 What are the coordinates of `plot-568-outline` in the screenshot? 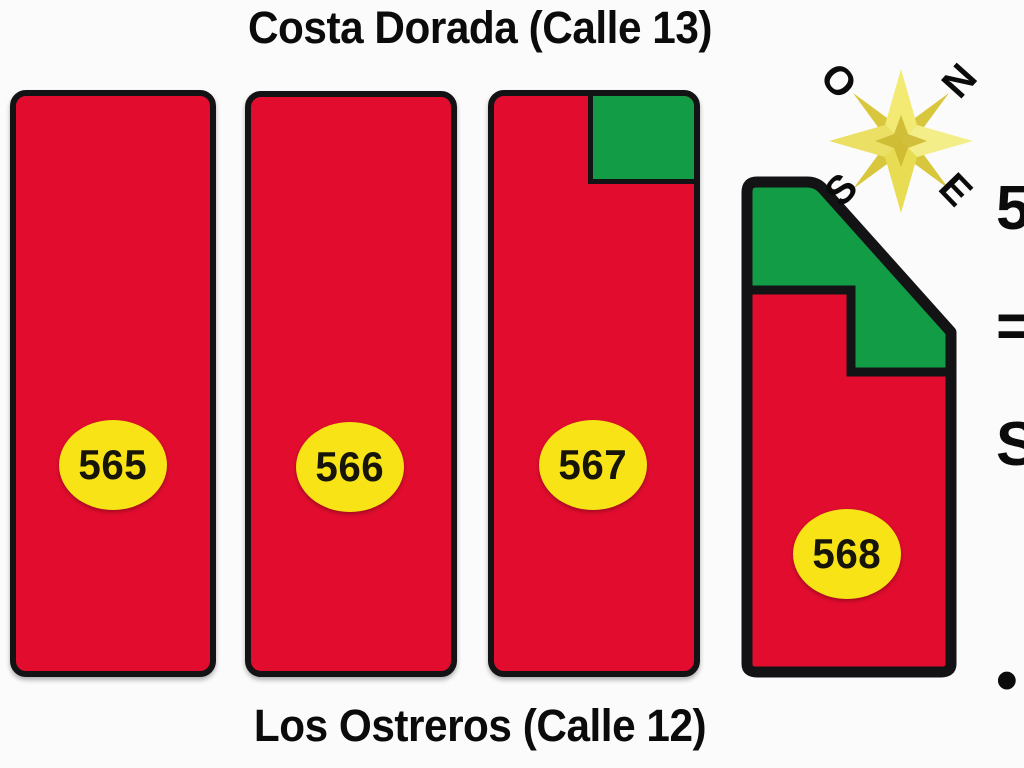 It's located at (849, 427).